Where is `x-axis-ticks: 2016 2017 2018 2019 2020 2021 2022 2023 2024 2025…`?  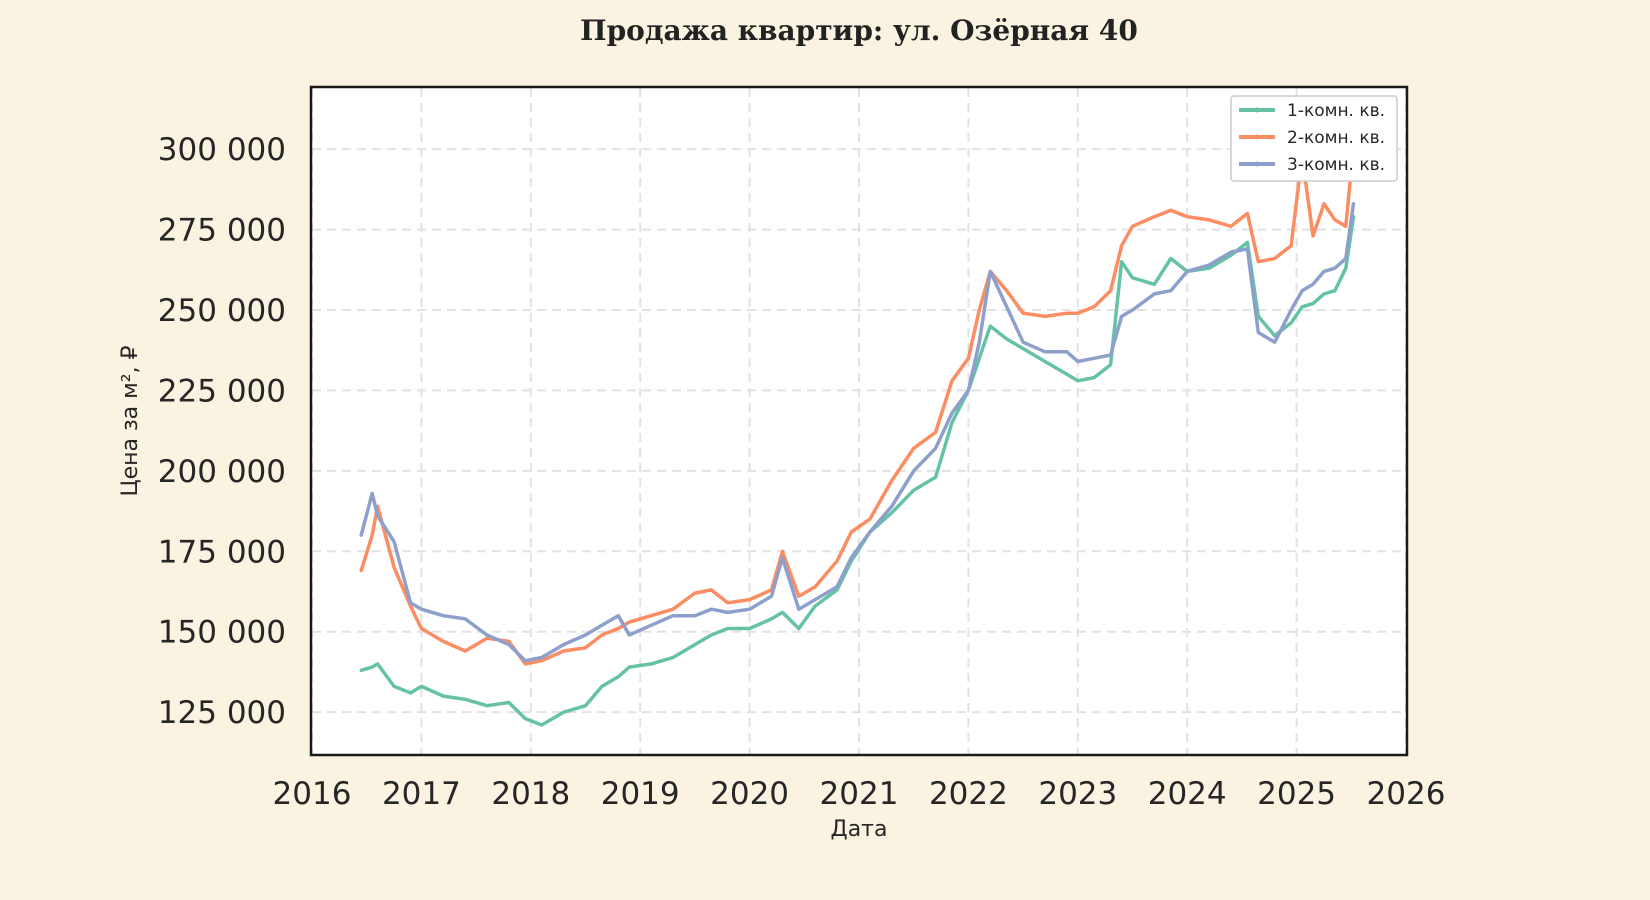
x-axis-ticks: 2016 2017 2018 2019 2020 2021 2022 2023 2024 2025… is located at coordinates (859, 794).